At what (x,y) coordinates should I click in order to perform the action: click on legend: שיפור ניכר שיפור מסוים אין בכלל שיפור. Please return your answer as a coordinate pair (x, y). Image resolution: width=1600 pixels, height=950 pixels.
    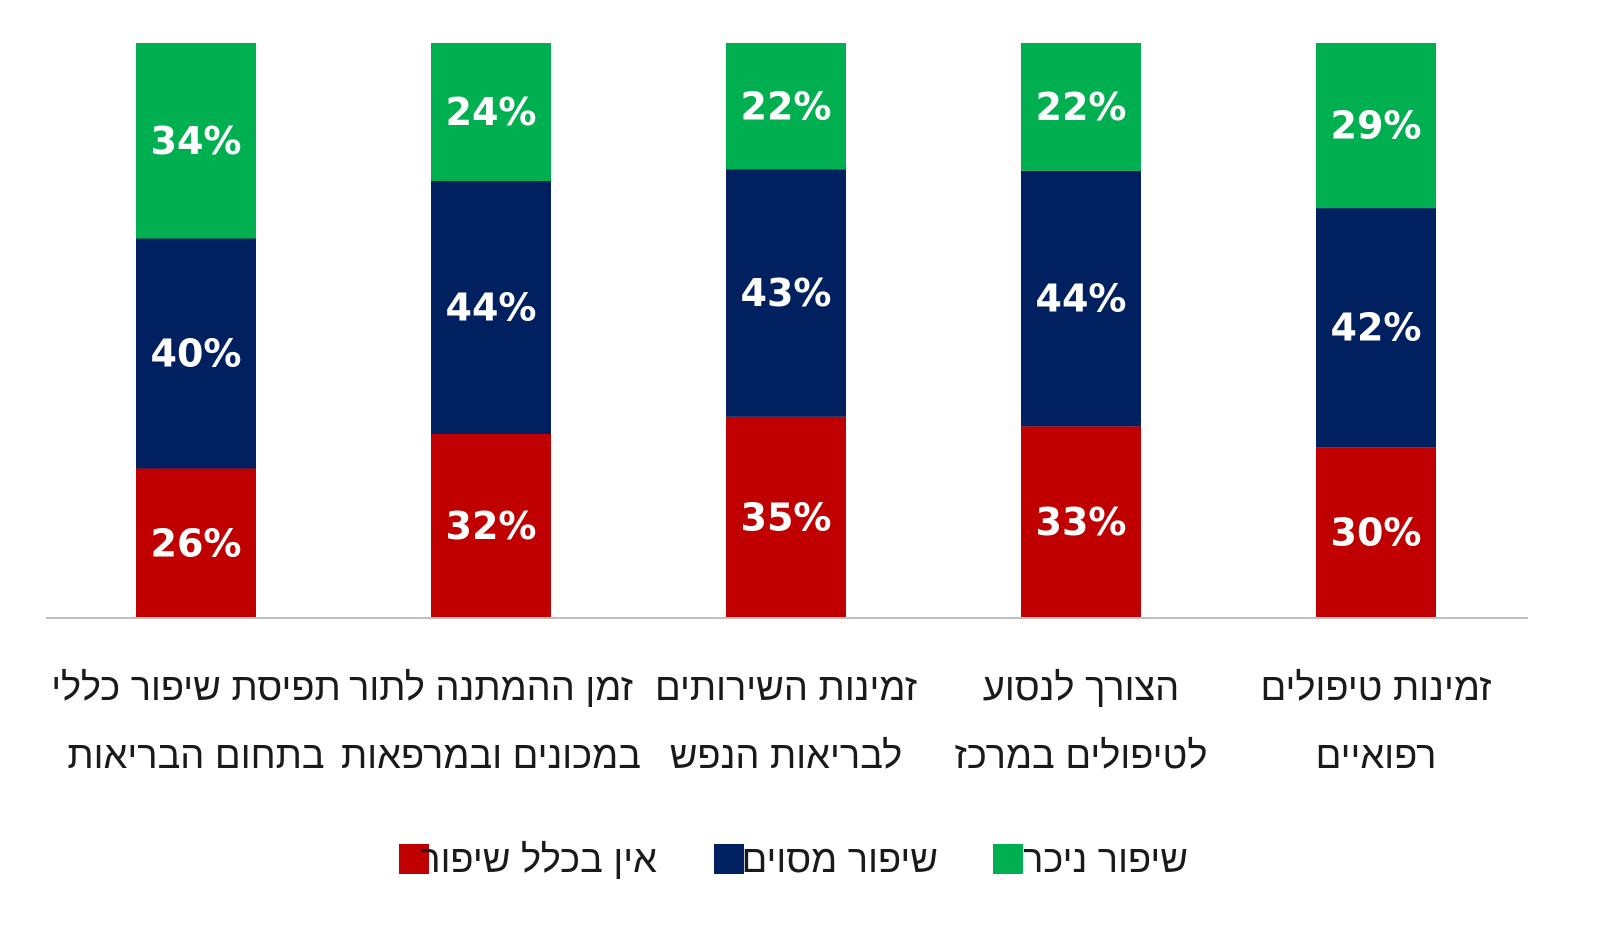
    Looking at the image, I should click on (793, 860).